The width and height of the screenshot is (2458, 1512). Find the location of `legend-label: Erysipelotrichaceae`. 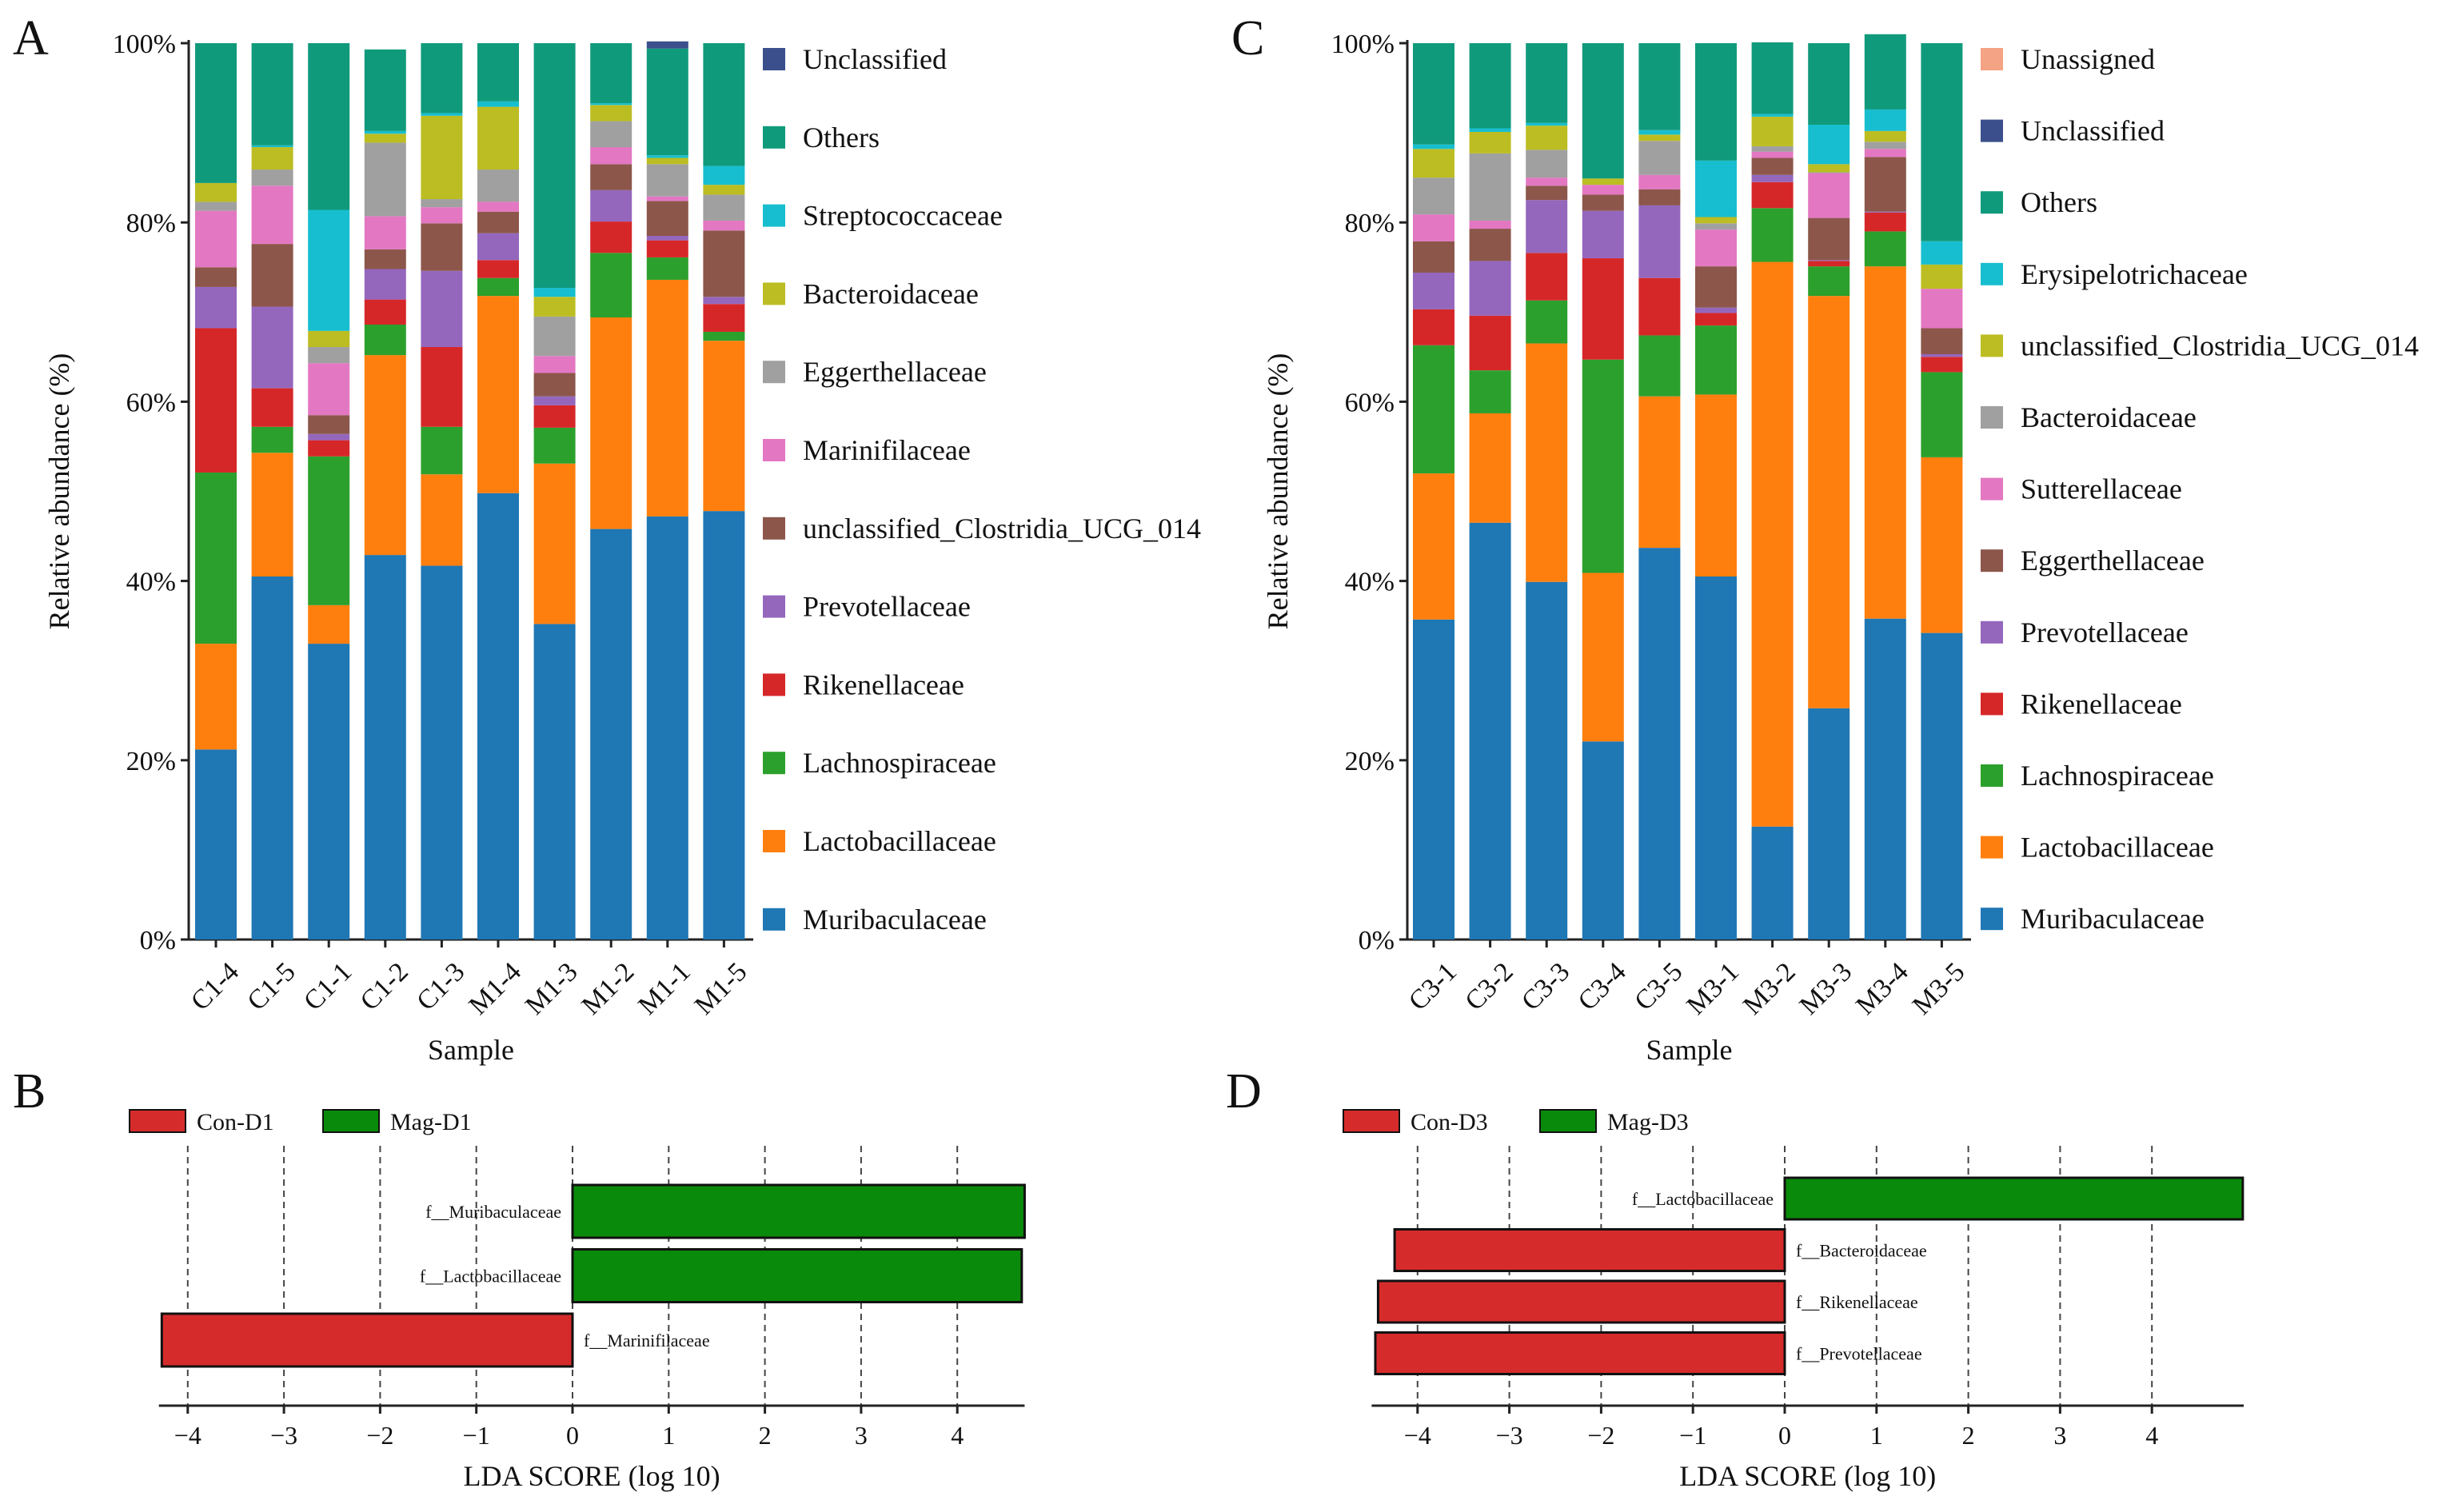

legend-label: Erysipelotrichaceae is located at coordinates (2134, 274).